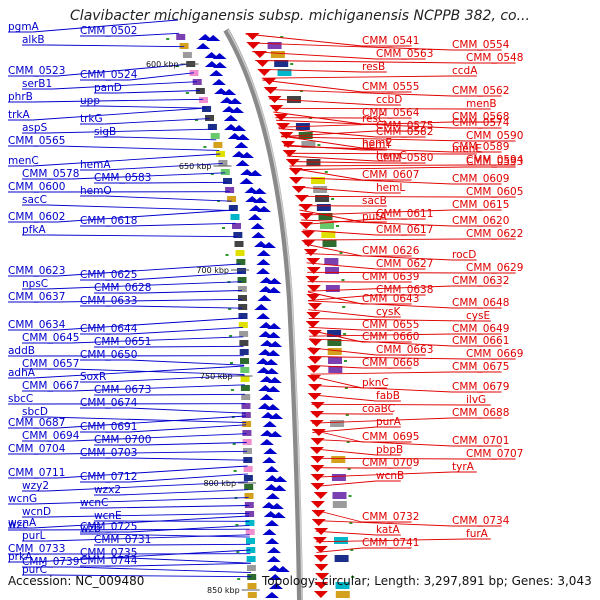 This screenshot has height=600, width=600. What do you see at coordinates (463, 467) in the screenshot?
I see `gene-label: tyrA` at bounding box center [463, 467].